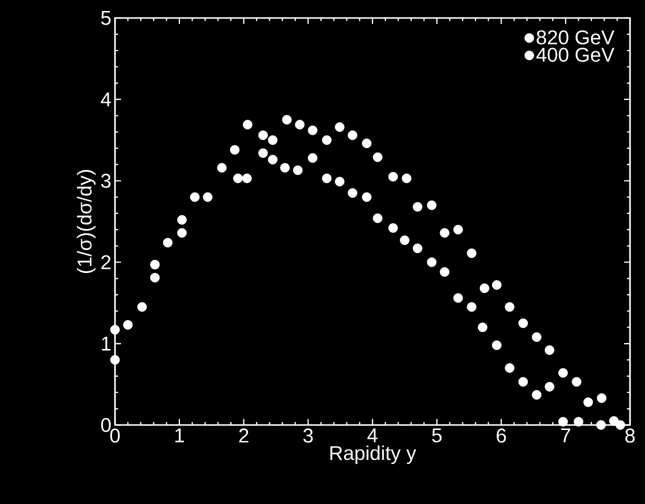 The width and height of the screenshot is (645, 504). Describe the element at coordinates (179, 435) in the screenshot. I see `x-tick-label: 1` at that location.